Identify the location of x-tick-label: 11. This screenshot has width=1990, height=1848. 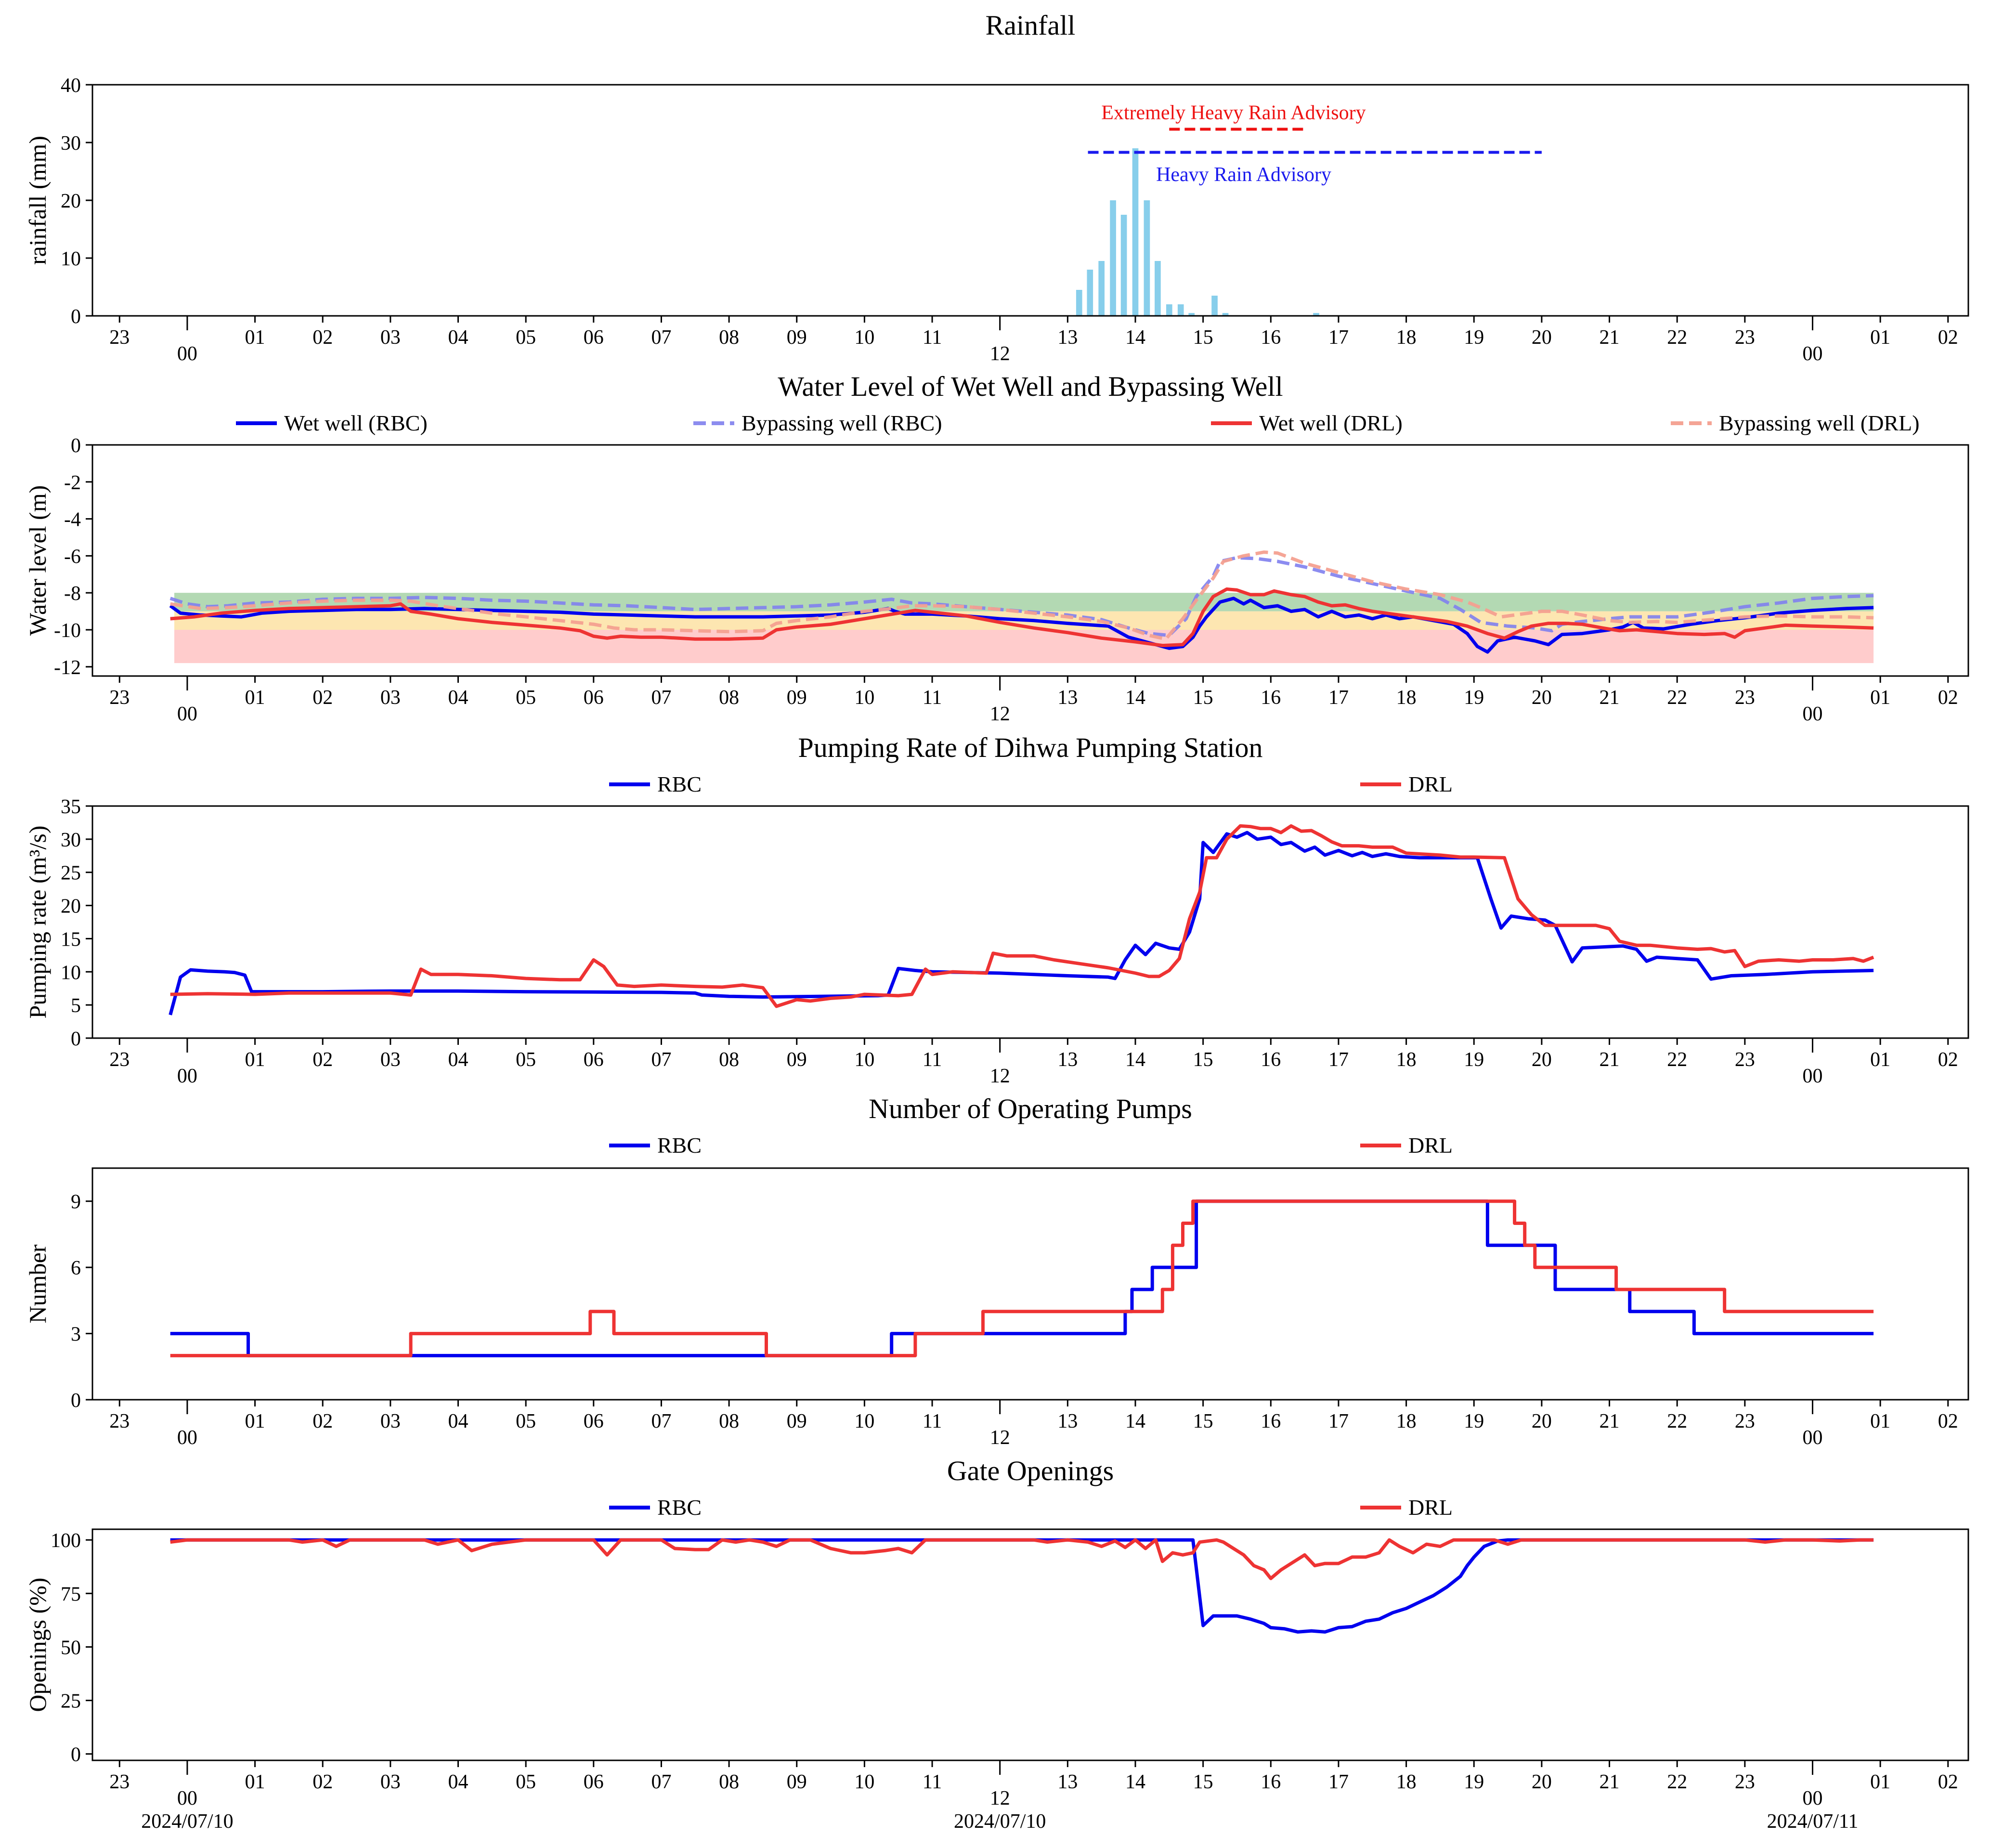
(933, 1782).